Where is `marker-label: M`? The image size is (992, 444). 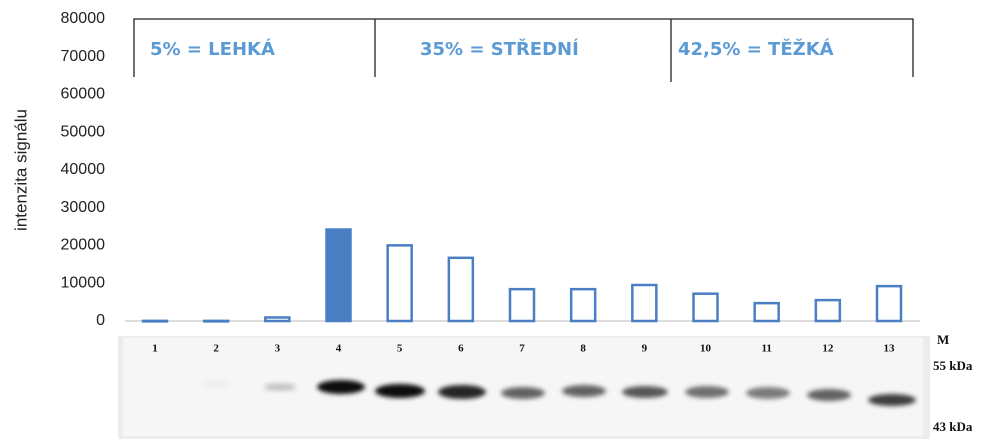 marker-label: M is located at coordinates (943, 339).